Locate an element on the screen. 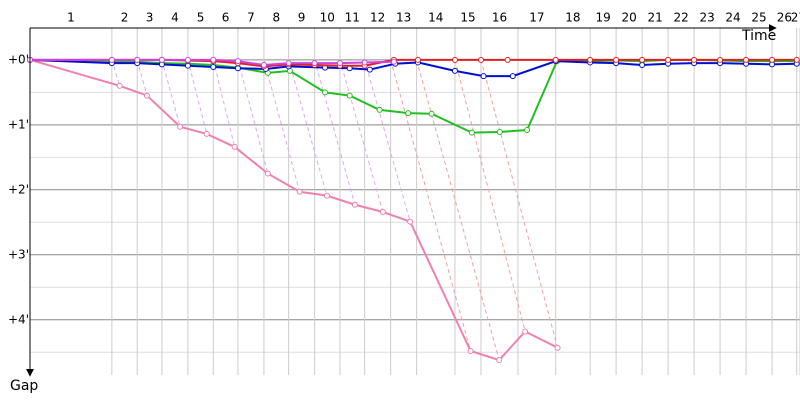 This screenshot has width=800, height=400. lap-label: 21 is located at coordinates (654, 18).